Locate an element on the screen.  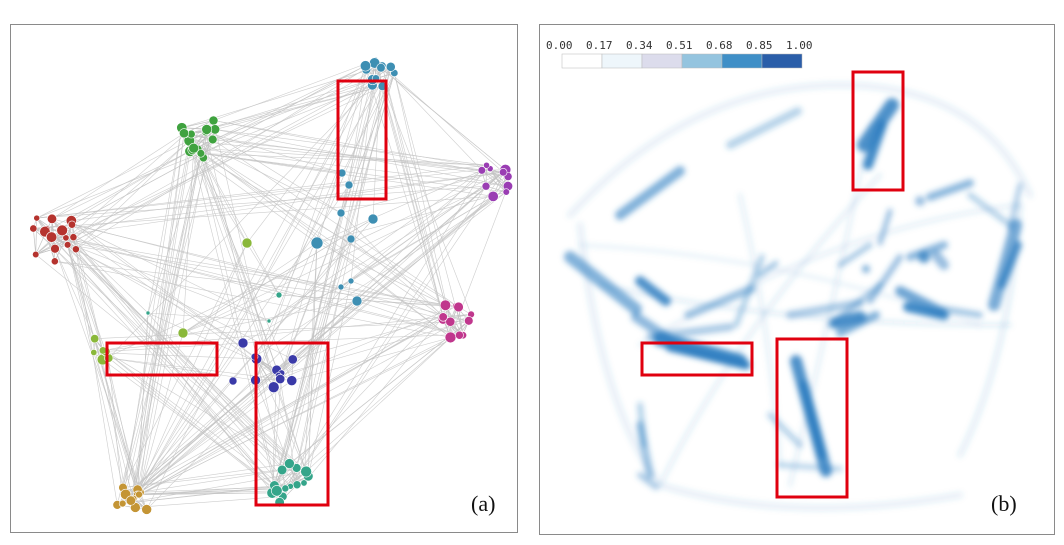
colorbar-tick: 0.85 is located at coordinates (759, 45).